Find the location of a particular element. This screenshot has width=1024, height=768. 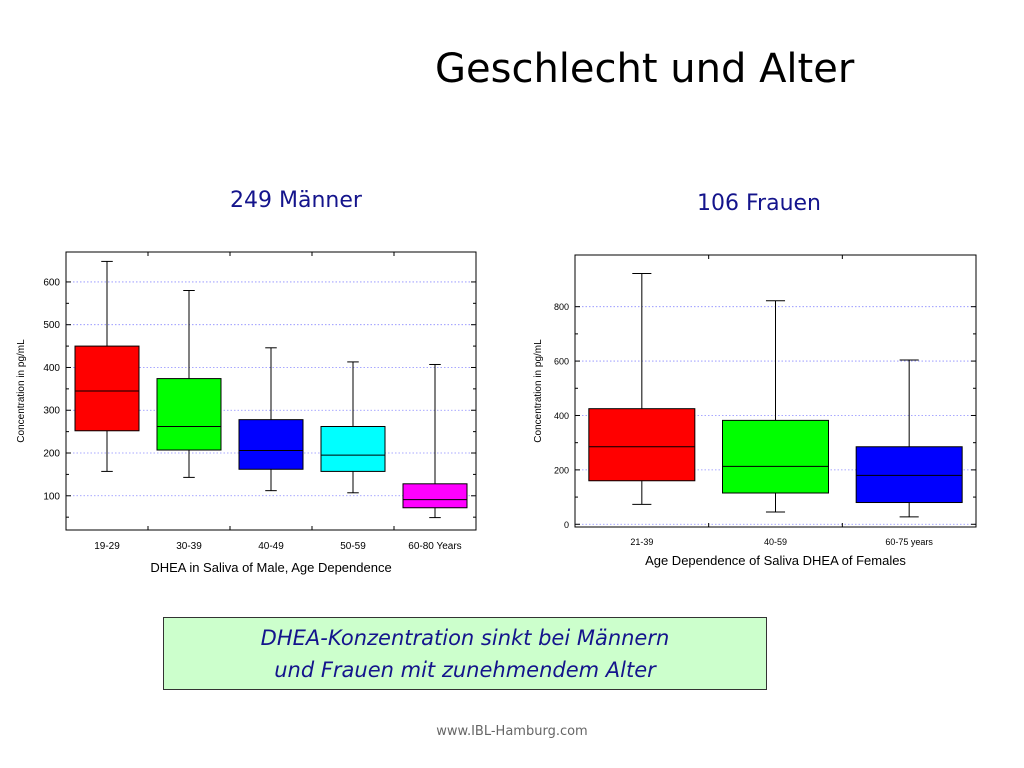

chart-male-heading: 249 Männer is located at coordinates (296, 200).